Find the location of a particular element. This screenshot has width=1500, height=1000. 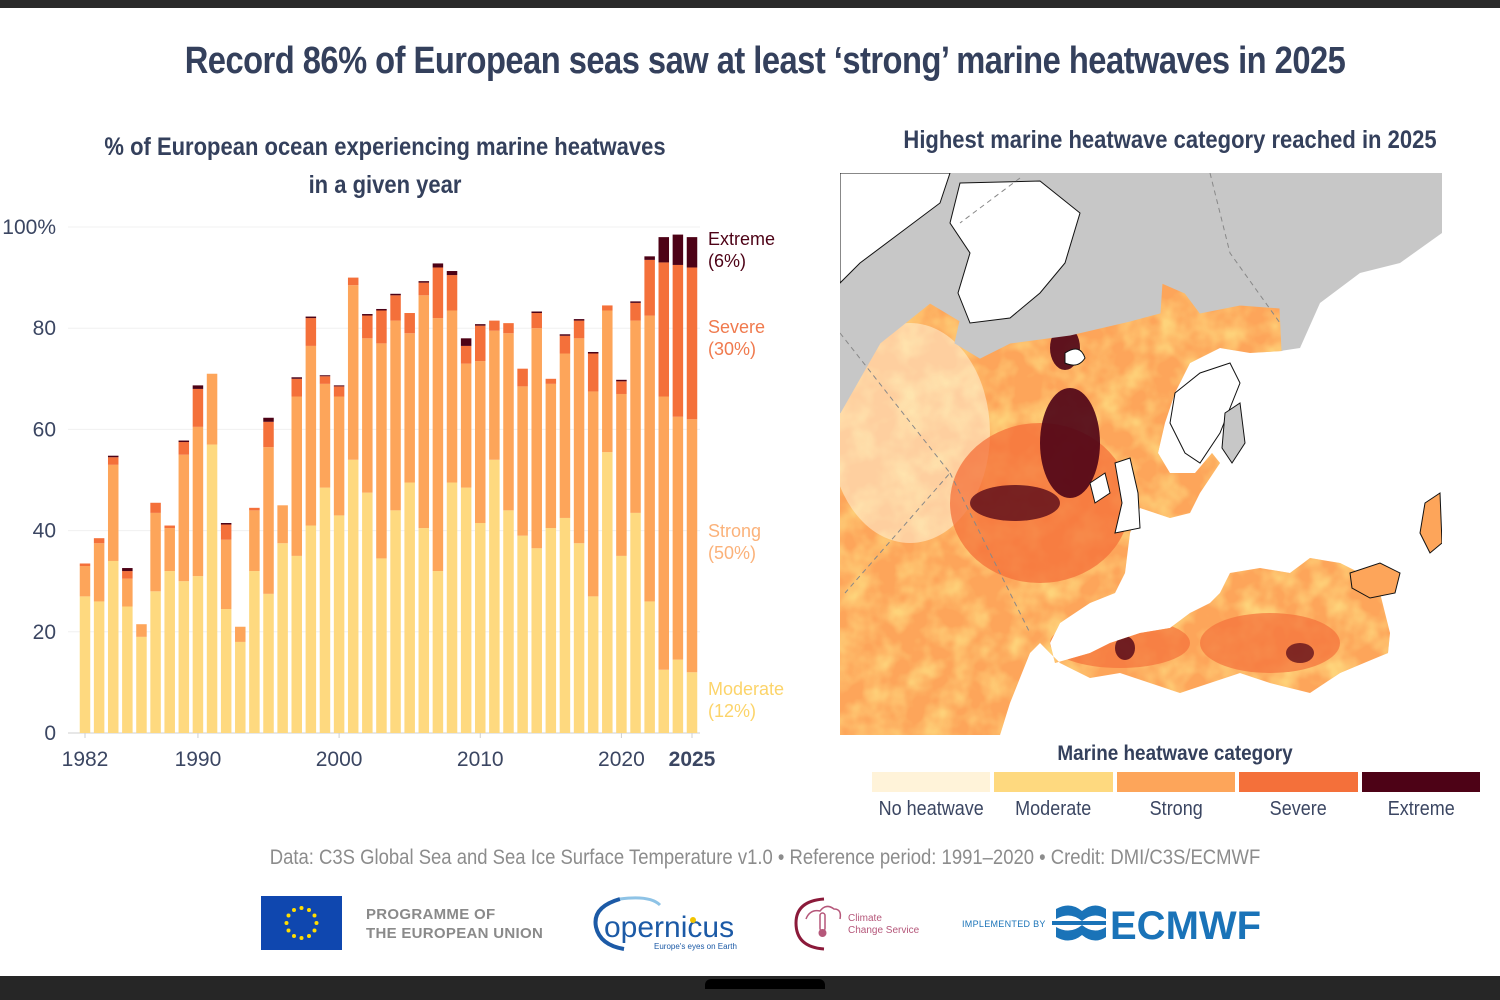

series-pct-strong: (50%) is located at coordinates (732, 553).